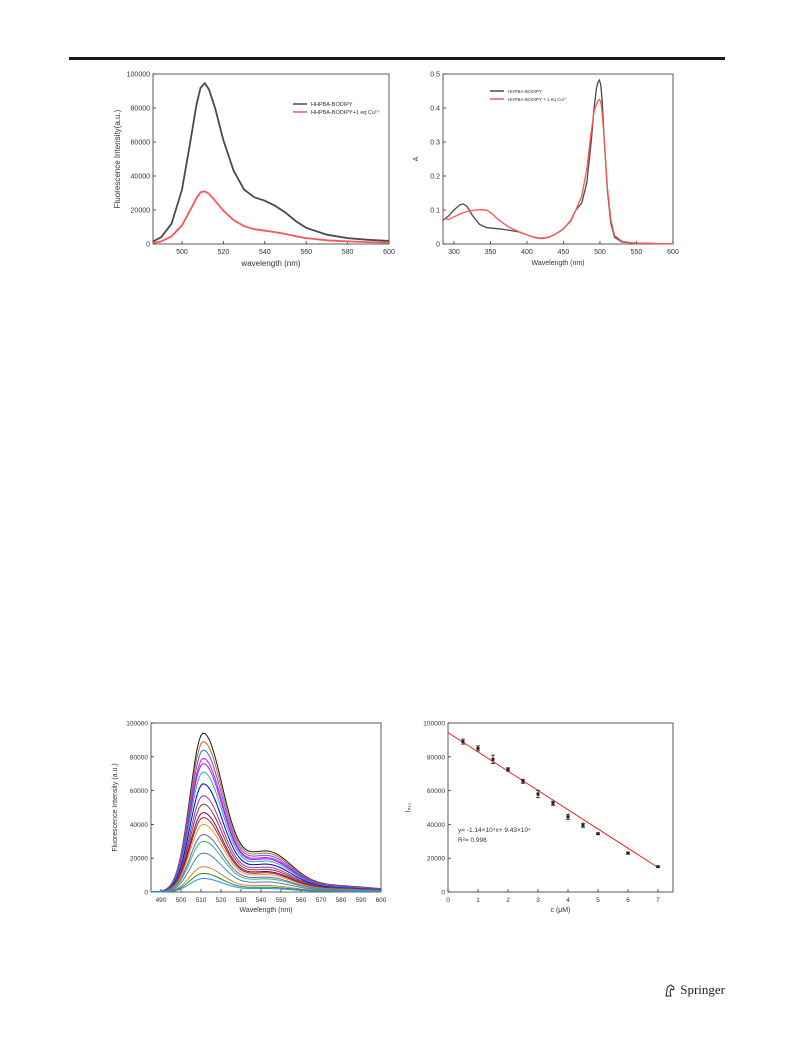 The width and height of the screenshot is (793, 1053). What do you see at coordinates (115, 807) in the screenshot?
I see `y-axis-label: Fluorescence Intensity (a.u.)` at bounding box center [115, 807].